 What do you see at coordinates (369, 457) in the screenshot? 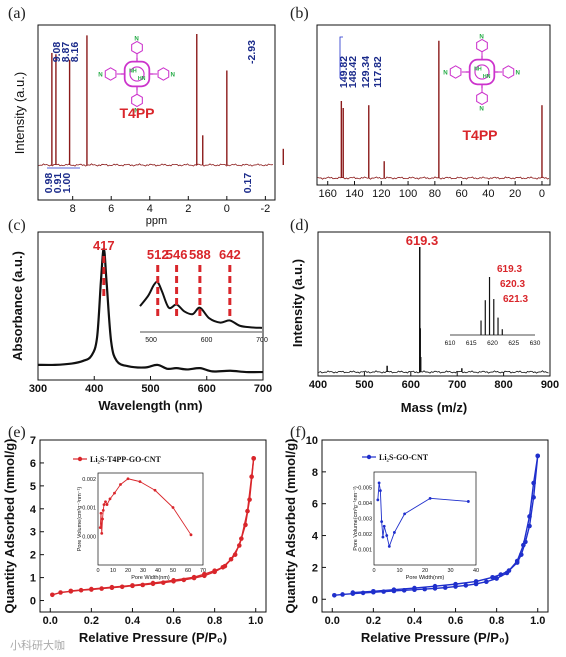
I see `panel-f-legend-marker` at bounding box center [369, 457].